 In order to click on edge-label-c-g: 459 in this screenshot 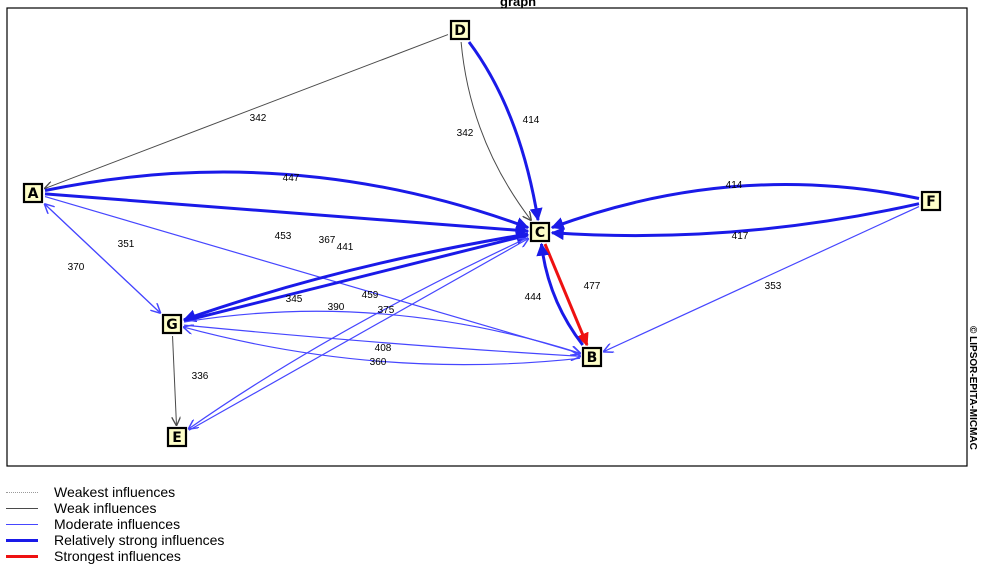, I will do `click(370, 295)`.